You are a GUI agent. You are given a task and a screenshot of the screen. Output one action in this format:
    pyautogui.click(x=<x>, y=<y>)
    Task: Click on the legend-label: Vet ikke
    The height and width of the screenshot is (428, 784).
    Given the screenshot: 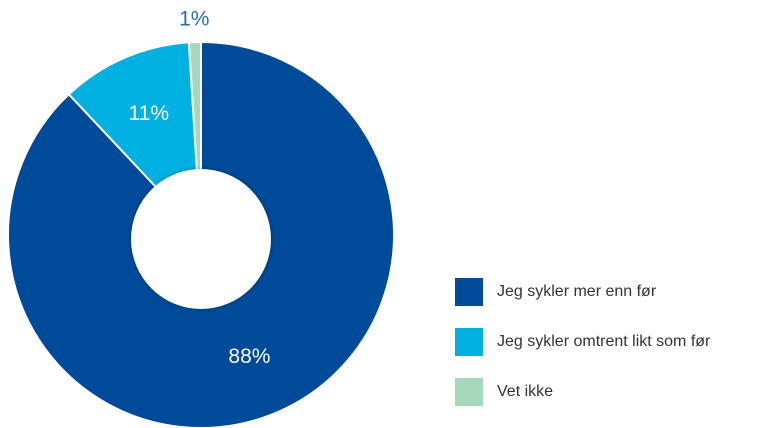 What is the action you would take?
    pyautogui.click(x=525, y=391)
    